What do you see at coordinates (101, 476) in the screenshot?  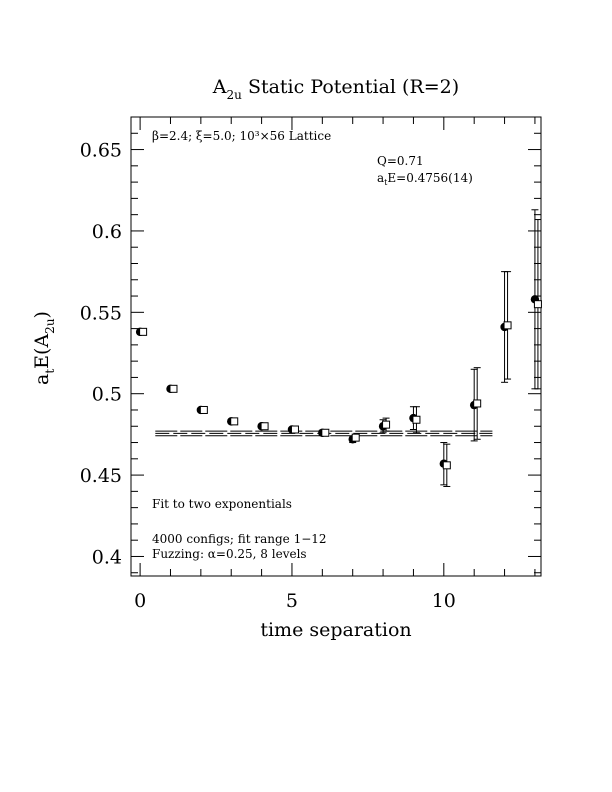 I see `y-tick-label: 0.45` at bounding box center [101, 476].